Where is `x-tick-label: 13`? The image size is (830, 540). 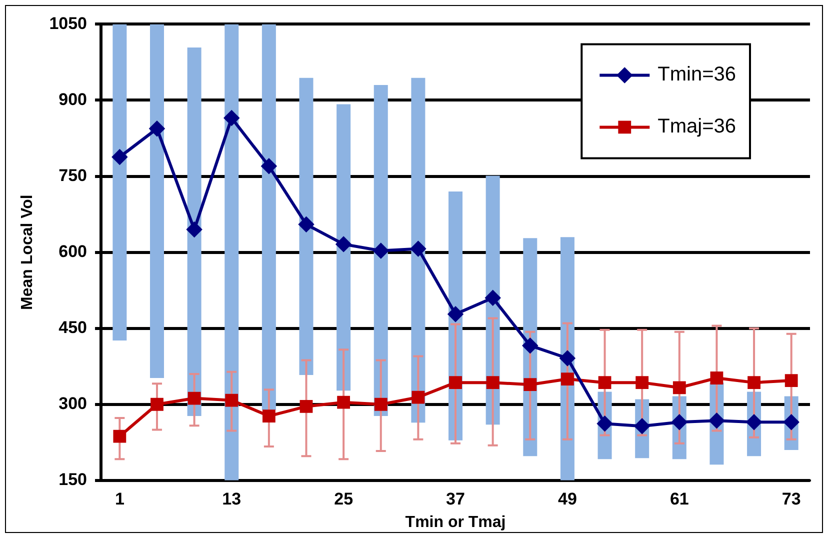
x-tick-label: 13 is located at coordinates (232, 498).